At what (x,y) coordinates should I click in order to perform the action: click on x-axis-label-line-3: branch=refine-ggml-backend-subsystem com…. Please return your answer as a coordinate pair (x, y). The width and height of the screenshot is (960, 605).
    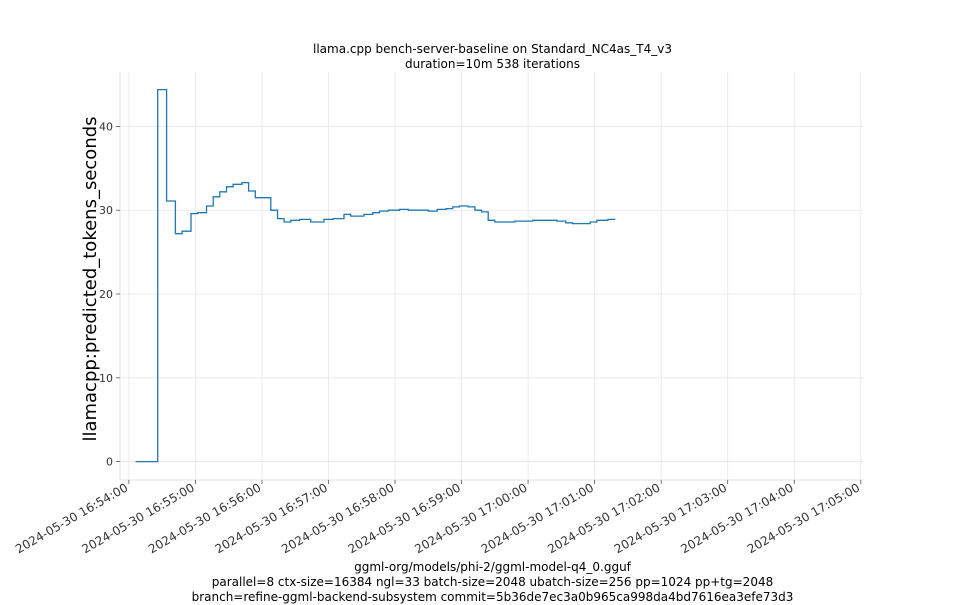
    Looking at the image, I should click on (492, 597).